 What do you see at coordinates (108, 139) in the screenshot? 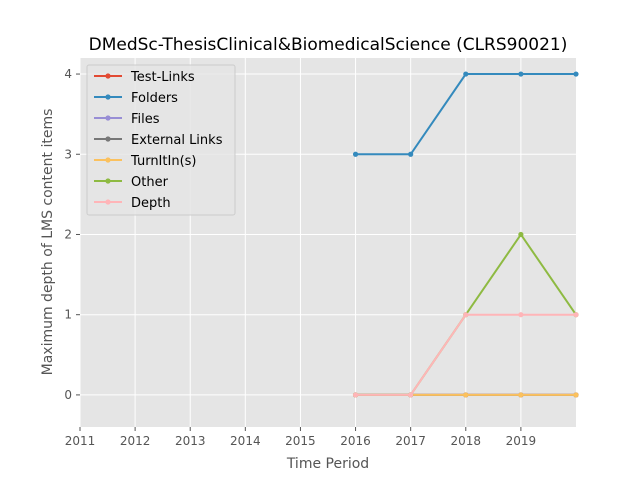
I see `legend-marker-external-links` at bounding box center [108, 139].